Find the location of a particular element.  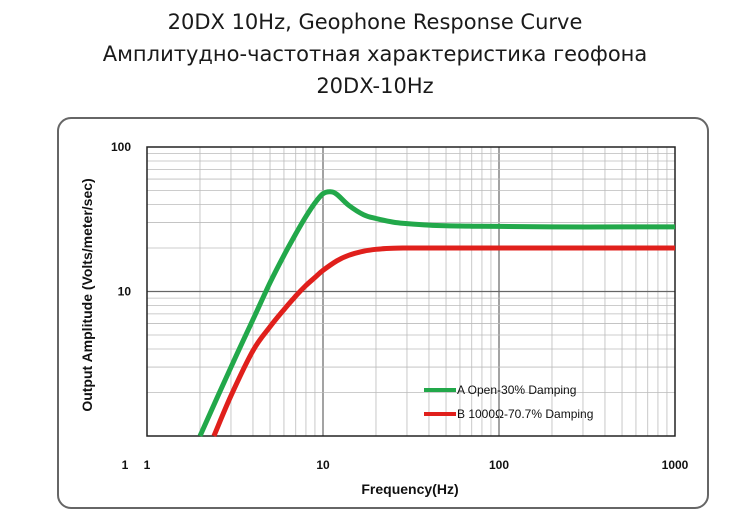

y-tick-label: 100 is located at coordinates (121, 147).